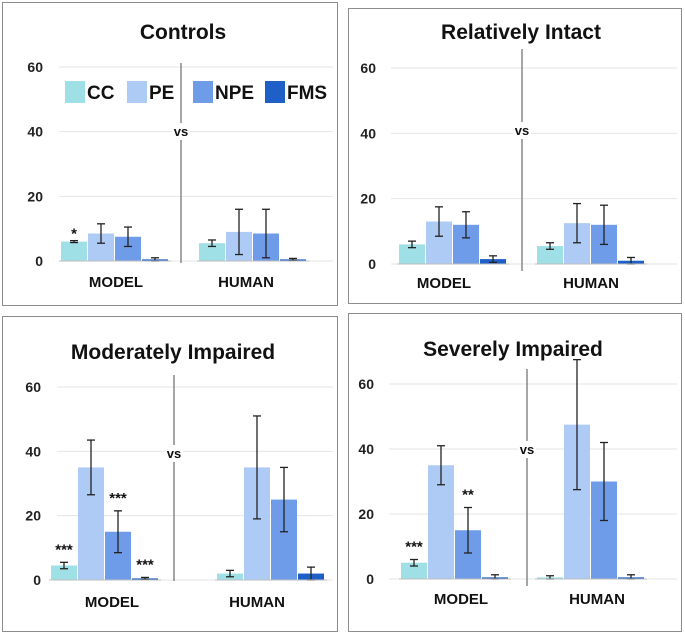 The image size is (685, 635). What do you see at coordinates (370, 579) in the screenshot?
I see `y-tick-label-severely-impaired-0: 0` at bounding box center [370, 579].